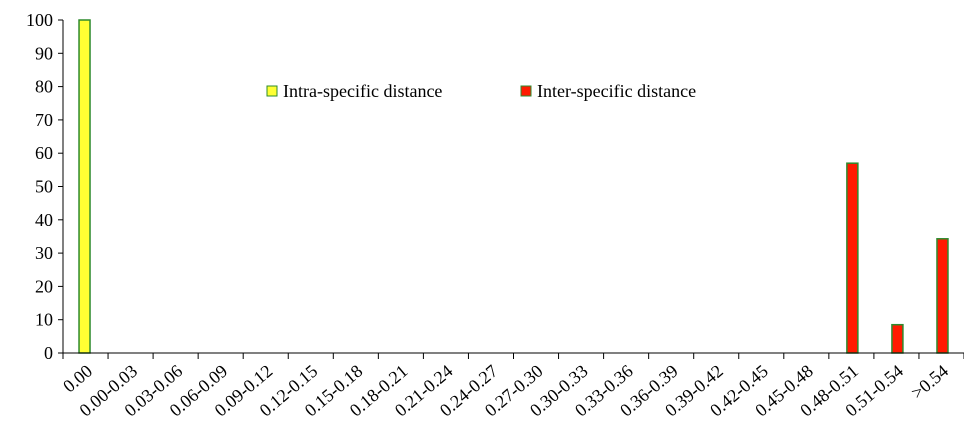 This screenshot has width=964, height=443. I want to click on legend-swatch-inter, so click(526, 91).